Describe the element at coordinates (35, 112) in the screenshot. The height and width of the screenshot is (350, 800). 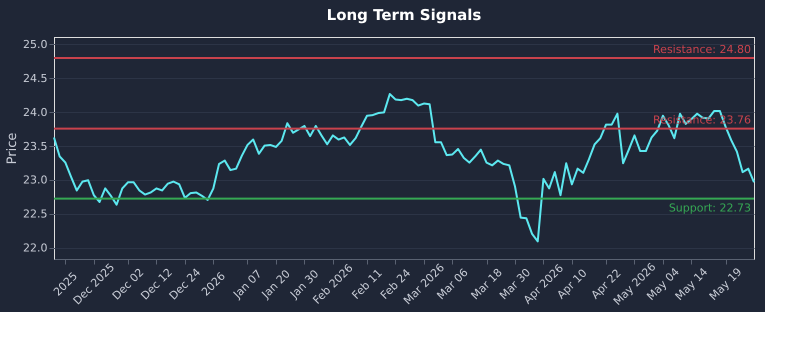
I see `y-tick-label: 24.0` at that location.